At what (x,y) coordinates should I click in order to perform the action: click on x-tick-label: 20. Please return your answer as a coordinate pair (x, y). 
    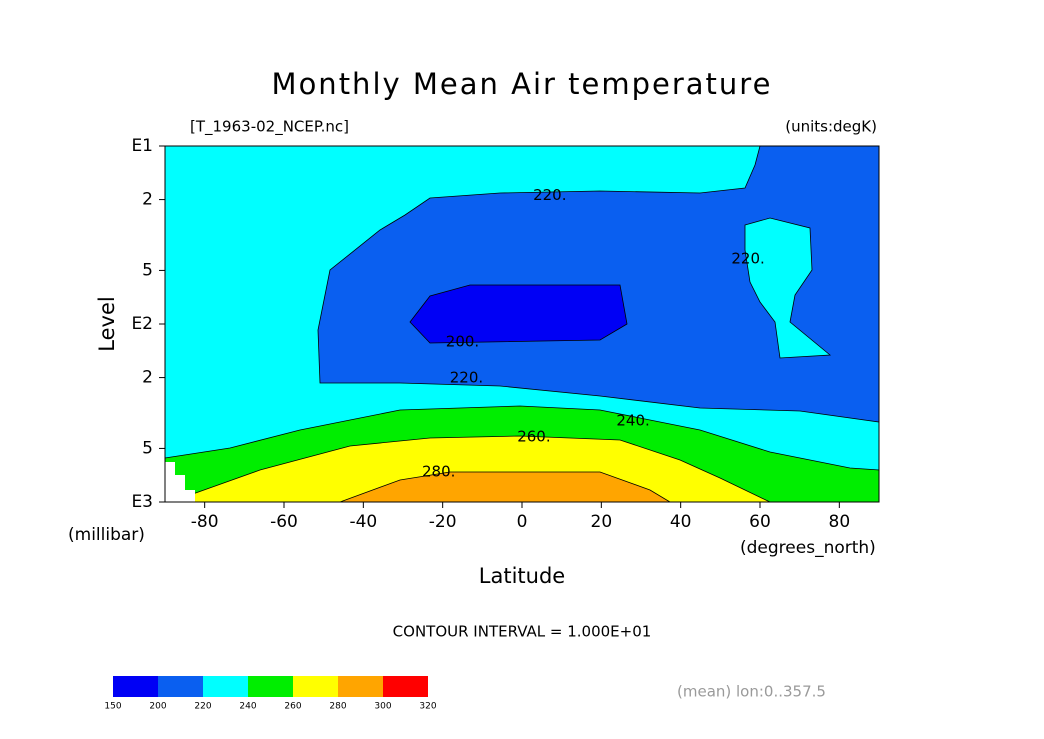
    Looking at the image, I should click on (602, 522).